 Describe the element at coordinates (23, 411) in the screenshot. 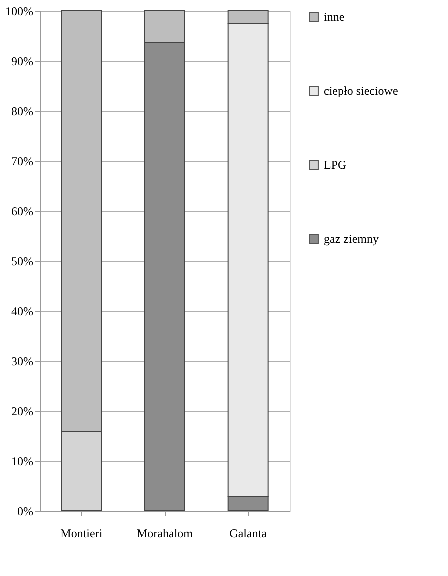

I see `y-tick-label: 20%` at that location.